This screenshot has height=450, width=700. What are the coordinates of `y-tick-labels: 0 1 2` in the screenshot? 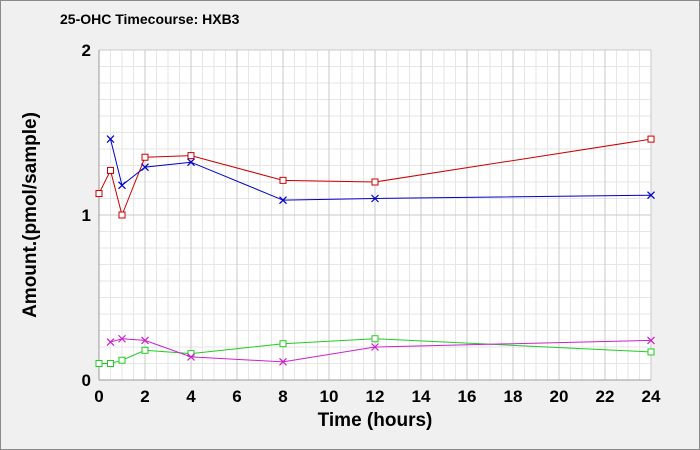 It's located at (86, 215).